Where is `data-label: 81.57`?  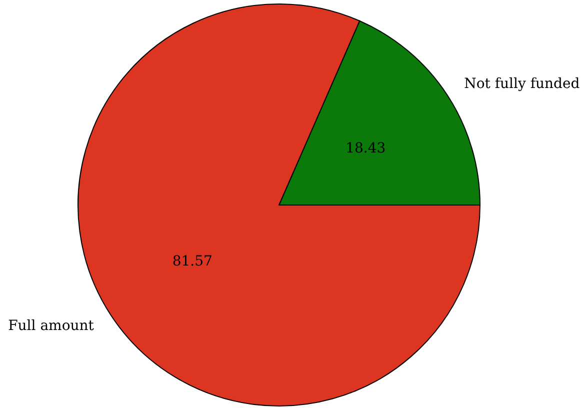
data-label: 81.57 is located at coordinates (192, 262).